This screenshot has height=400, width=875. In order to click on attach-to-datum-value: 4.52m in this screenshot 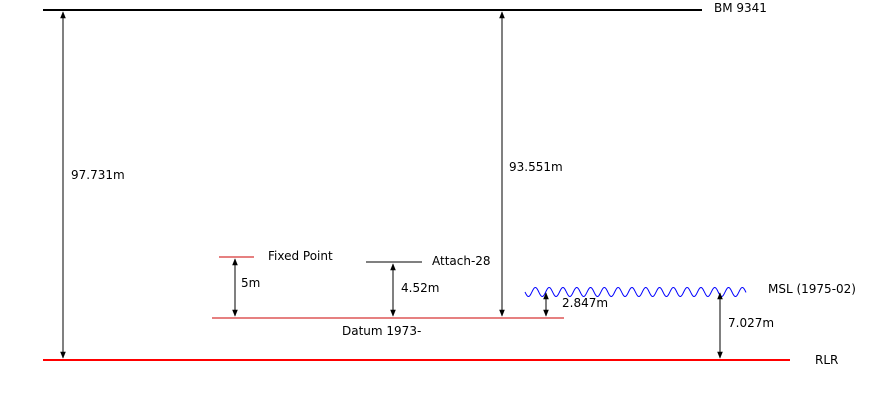, I will do `click(420, 288)`.